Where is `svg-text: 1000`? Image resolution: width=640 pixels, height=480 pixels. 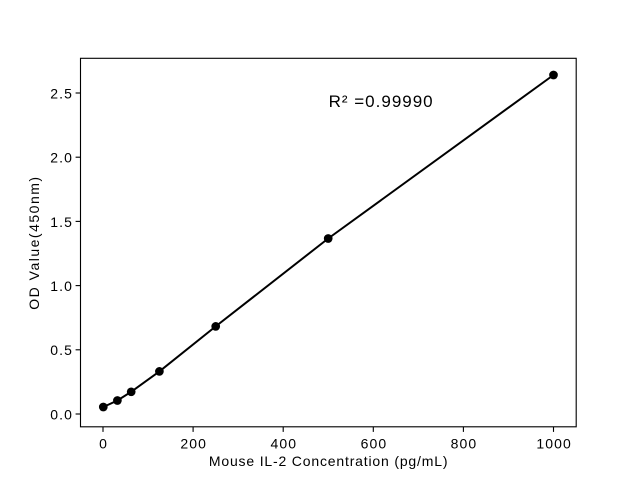
svg-text: 1000 is located at coordinates (554, 443).